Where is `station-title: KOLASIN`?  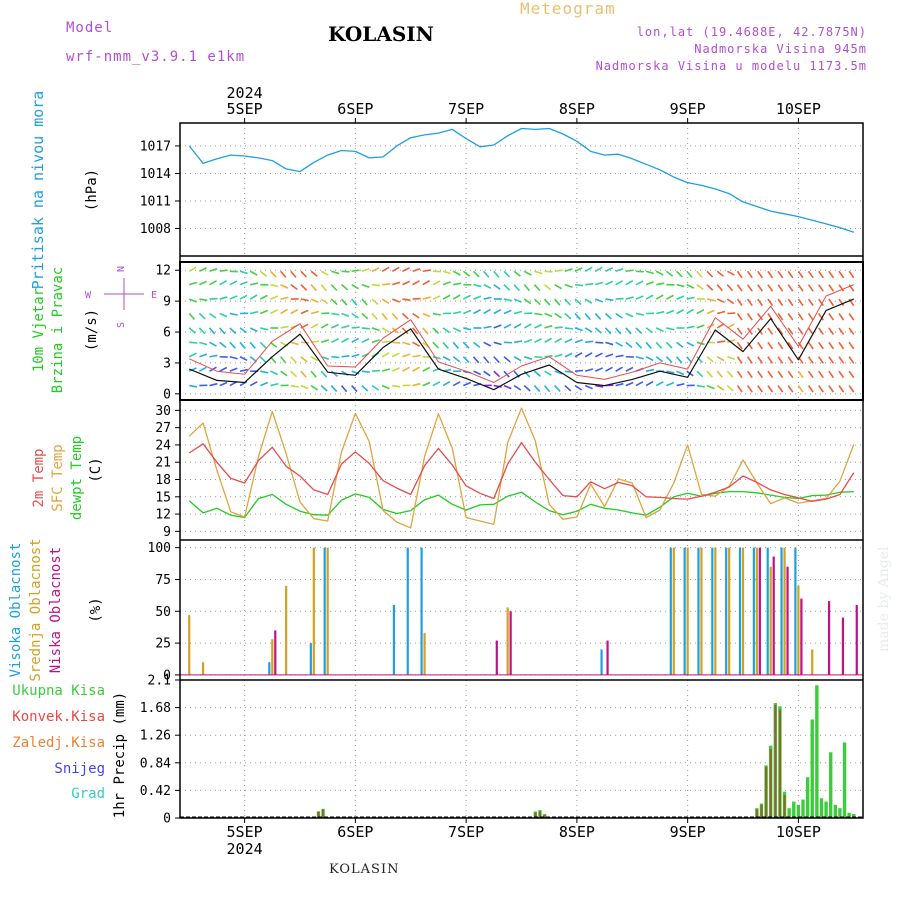
station-title: KOLASIN is located at coordinates (381, 34).